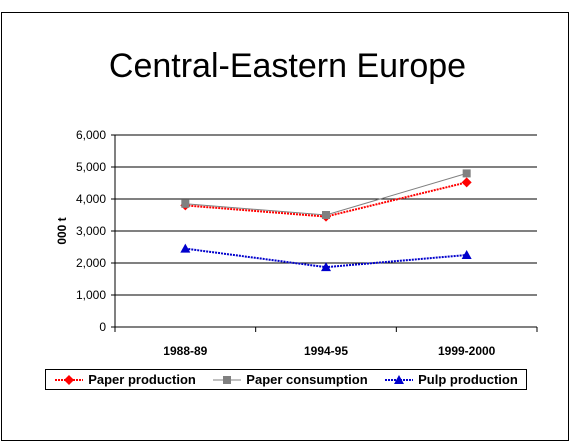 The image size is (575, 445). I want to click on legend-item: Paper consumption, so click(290, 379).